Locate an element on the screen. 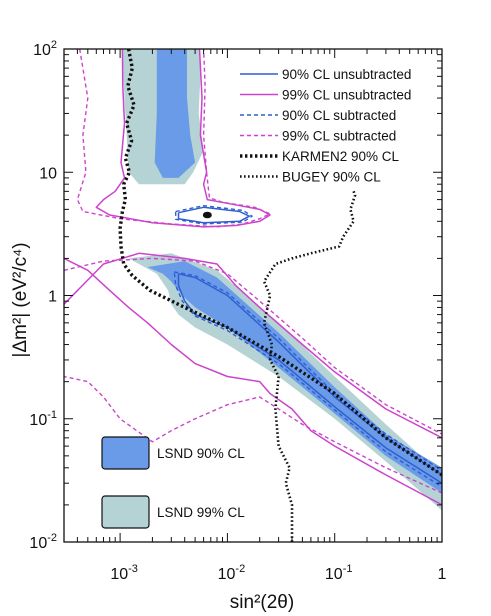  legend-label: 90% CL subtracted is located at coordinates (339, 115).